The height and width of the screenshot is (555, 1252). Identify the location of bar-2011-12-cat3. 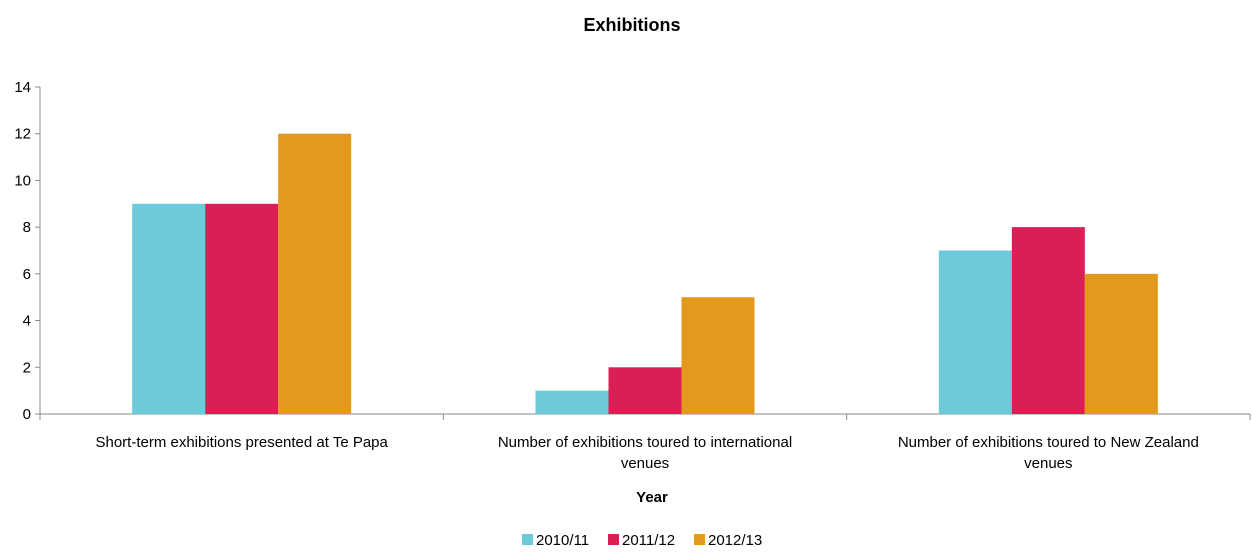
(1048, 320).